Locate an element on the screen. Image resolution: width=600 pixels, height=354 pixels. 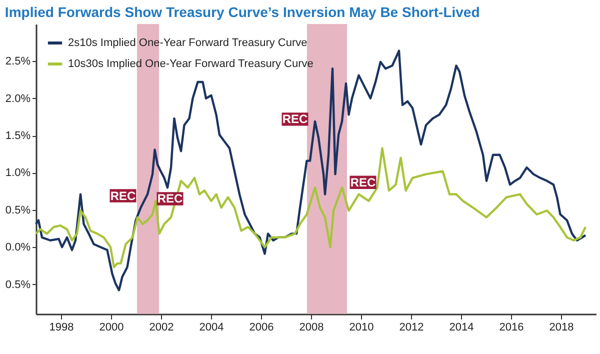
y-tick-label: 1.5% is located at coordinates (18, 136).